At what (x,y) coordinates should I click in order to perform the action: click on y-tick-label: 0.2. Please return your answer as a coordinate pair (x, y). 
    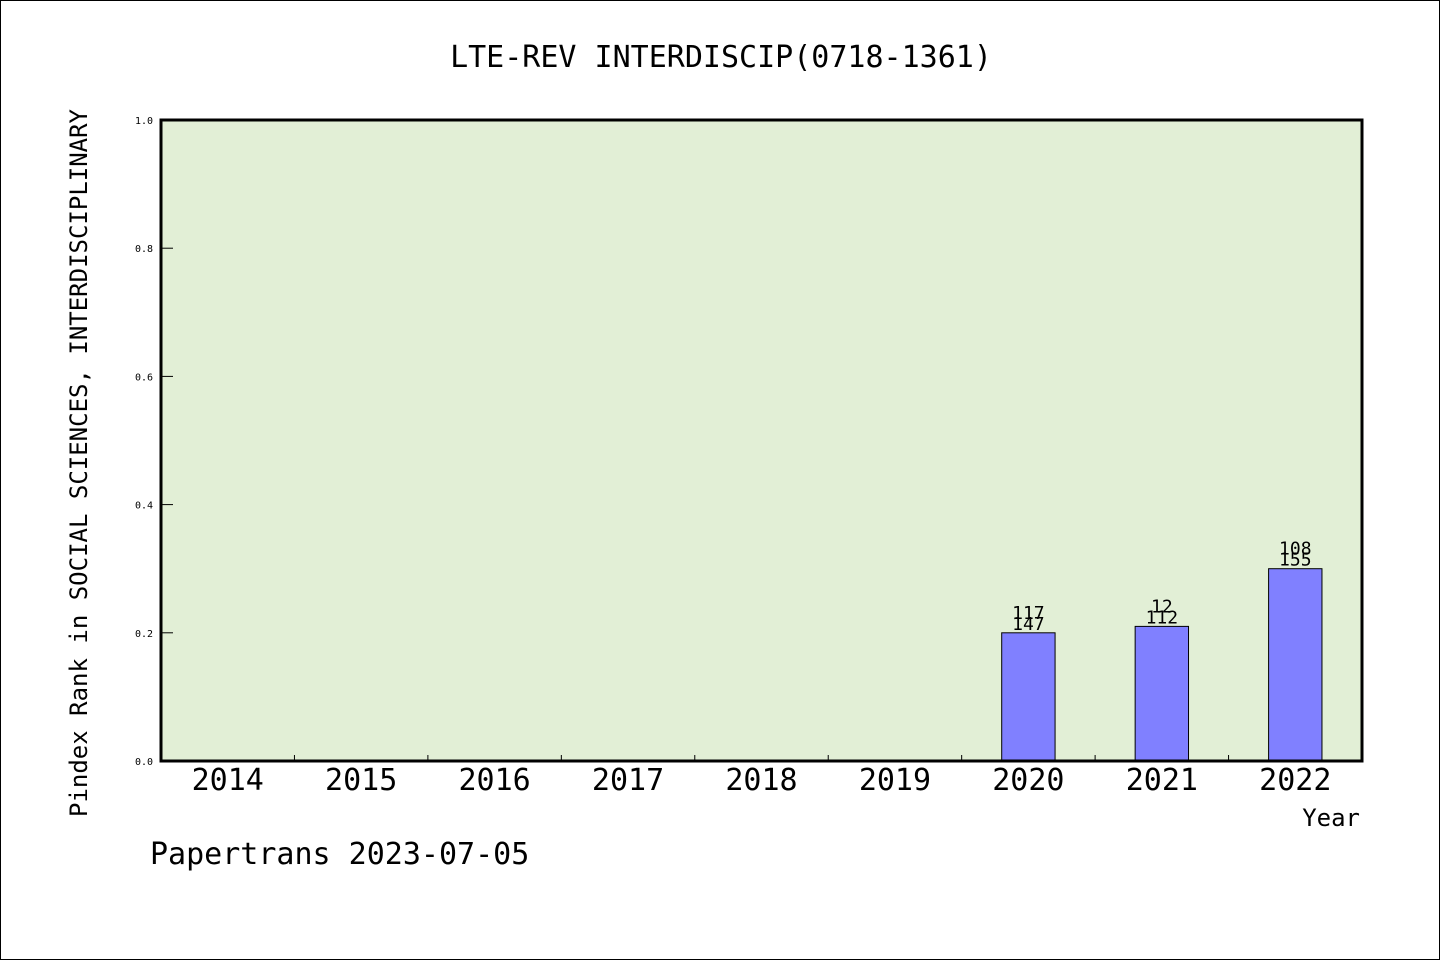
    Looking at the image, I should click on (144, 634).